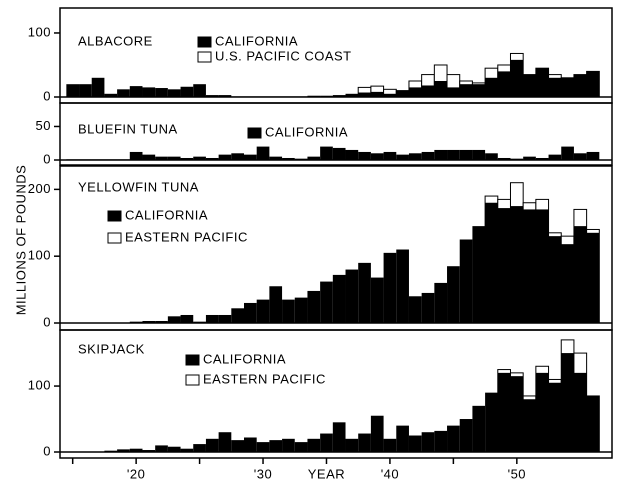  Describe the element at coordinates (128, 128) in the screenshot. I see `panel-title: BLUEFIN TUNA` at that location.